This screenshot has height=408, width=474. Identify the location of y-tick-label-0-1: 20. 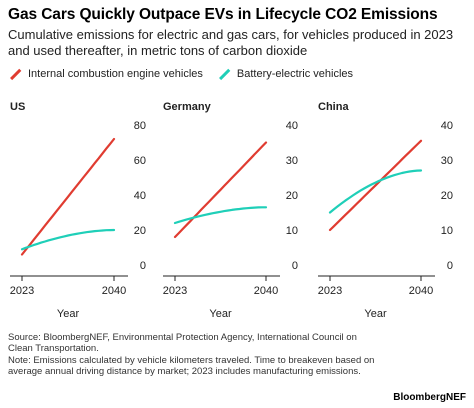
(140, 231).